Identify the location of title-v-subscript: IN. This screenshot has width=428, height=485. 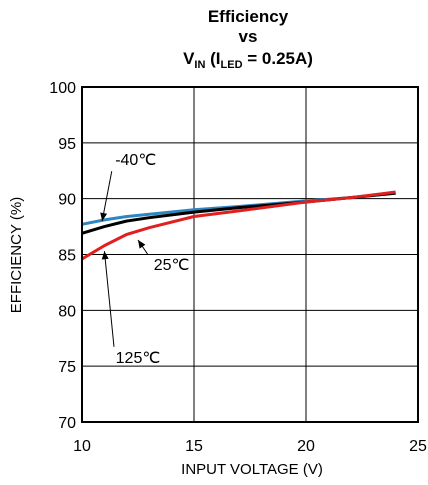
(199, 65).